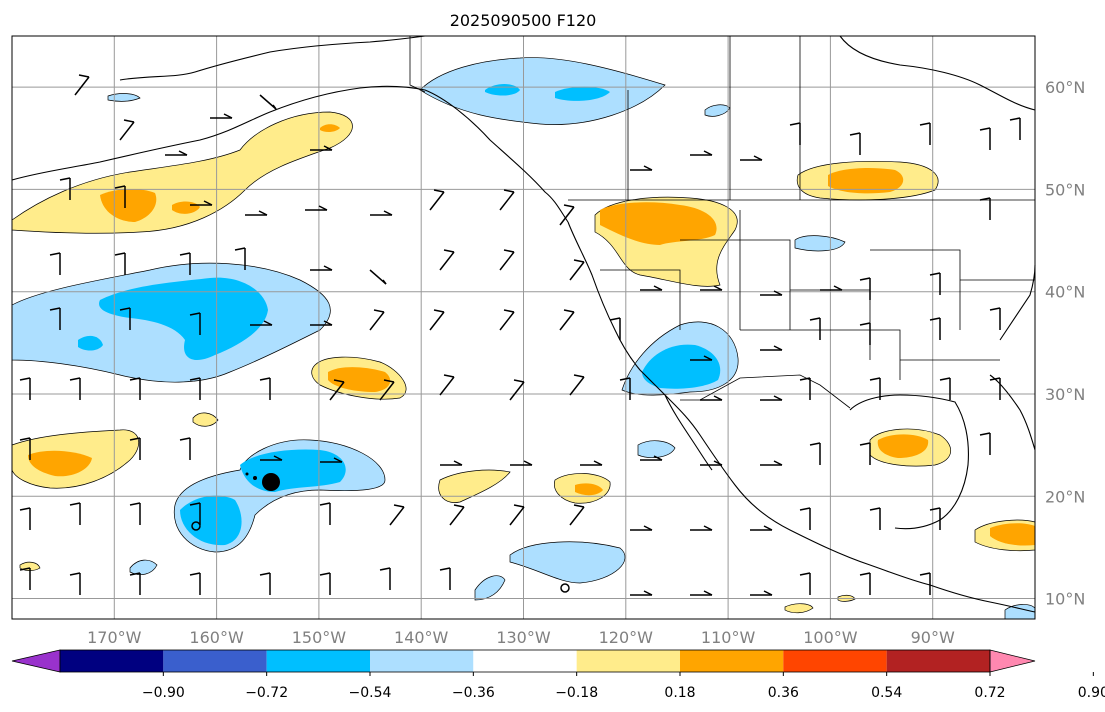 Image resolution: width=1105 pixels, height=712 pixels. Describe the element at coordinates (1065, 394) in the screenshot. I see `lat-label: 30°N` at that location.